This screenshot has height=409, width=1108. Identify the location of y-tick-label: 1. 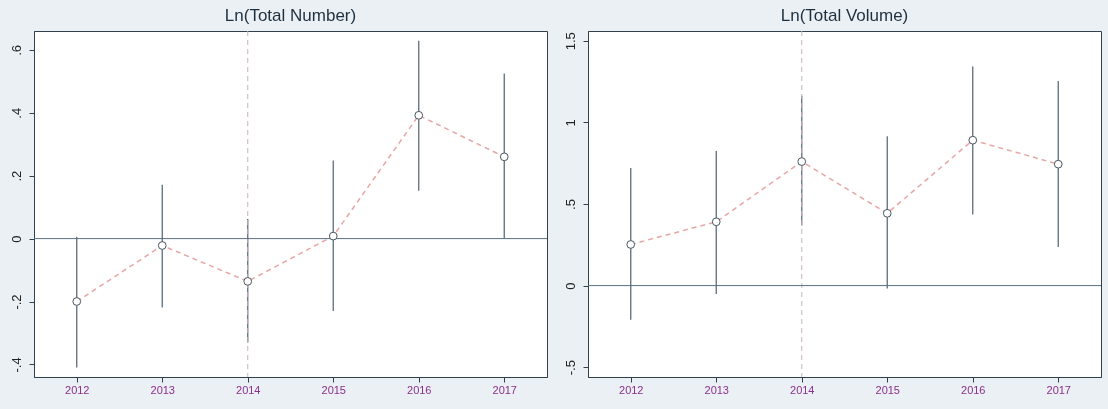
(570, 123).